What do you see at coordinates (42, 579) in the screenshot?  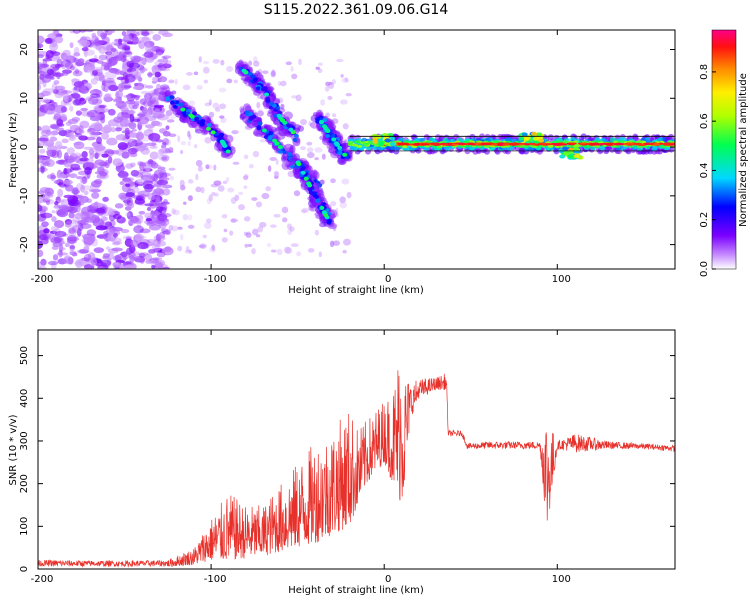 I see `snr-xtick-label: -200` at bounding box center [42, 579].